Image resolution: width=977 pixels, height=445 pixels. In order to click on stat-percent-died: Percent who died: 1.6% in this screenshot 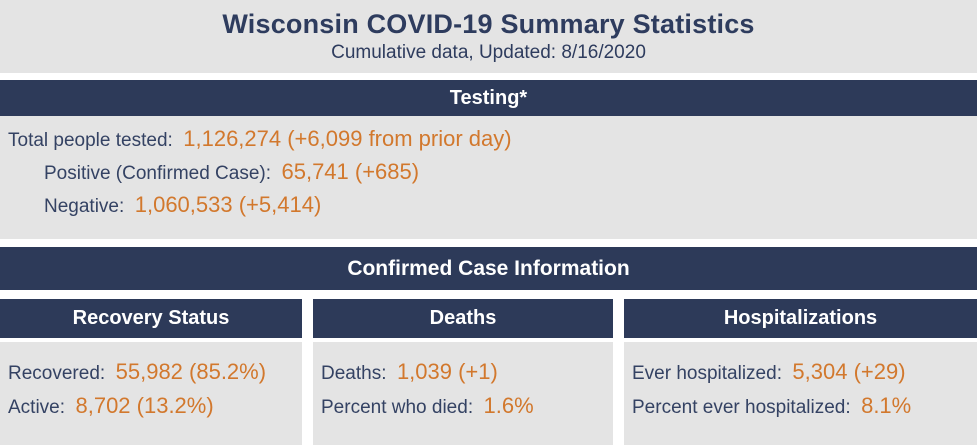, I will do `click(467, 407)`.